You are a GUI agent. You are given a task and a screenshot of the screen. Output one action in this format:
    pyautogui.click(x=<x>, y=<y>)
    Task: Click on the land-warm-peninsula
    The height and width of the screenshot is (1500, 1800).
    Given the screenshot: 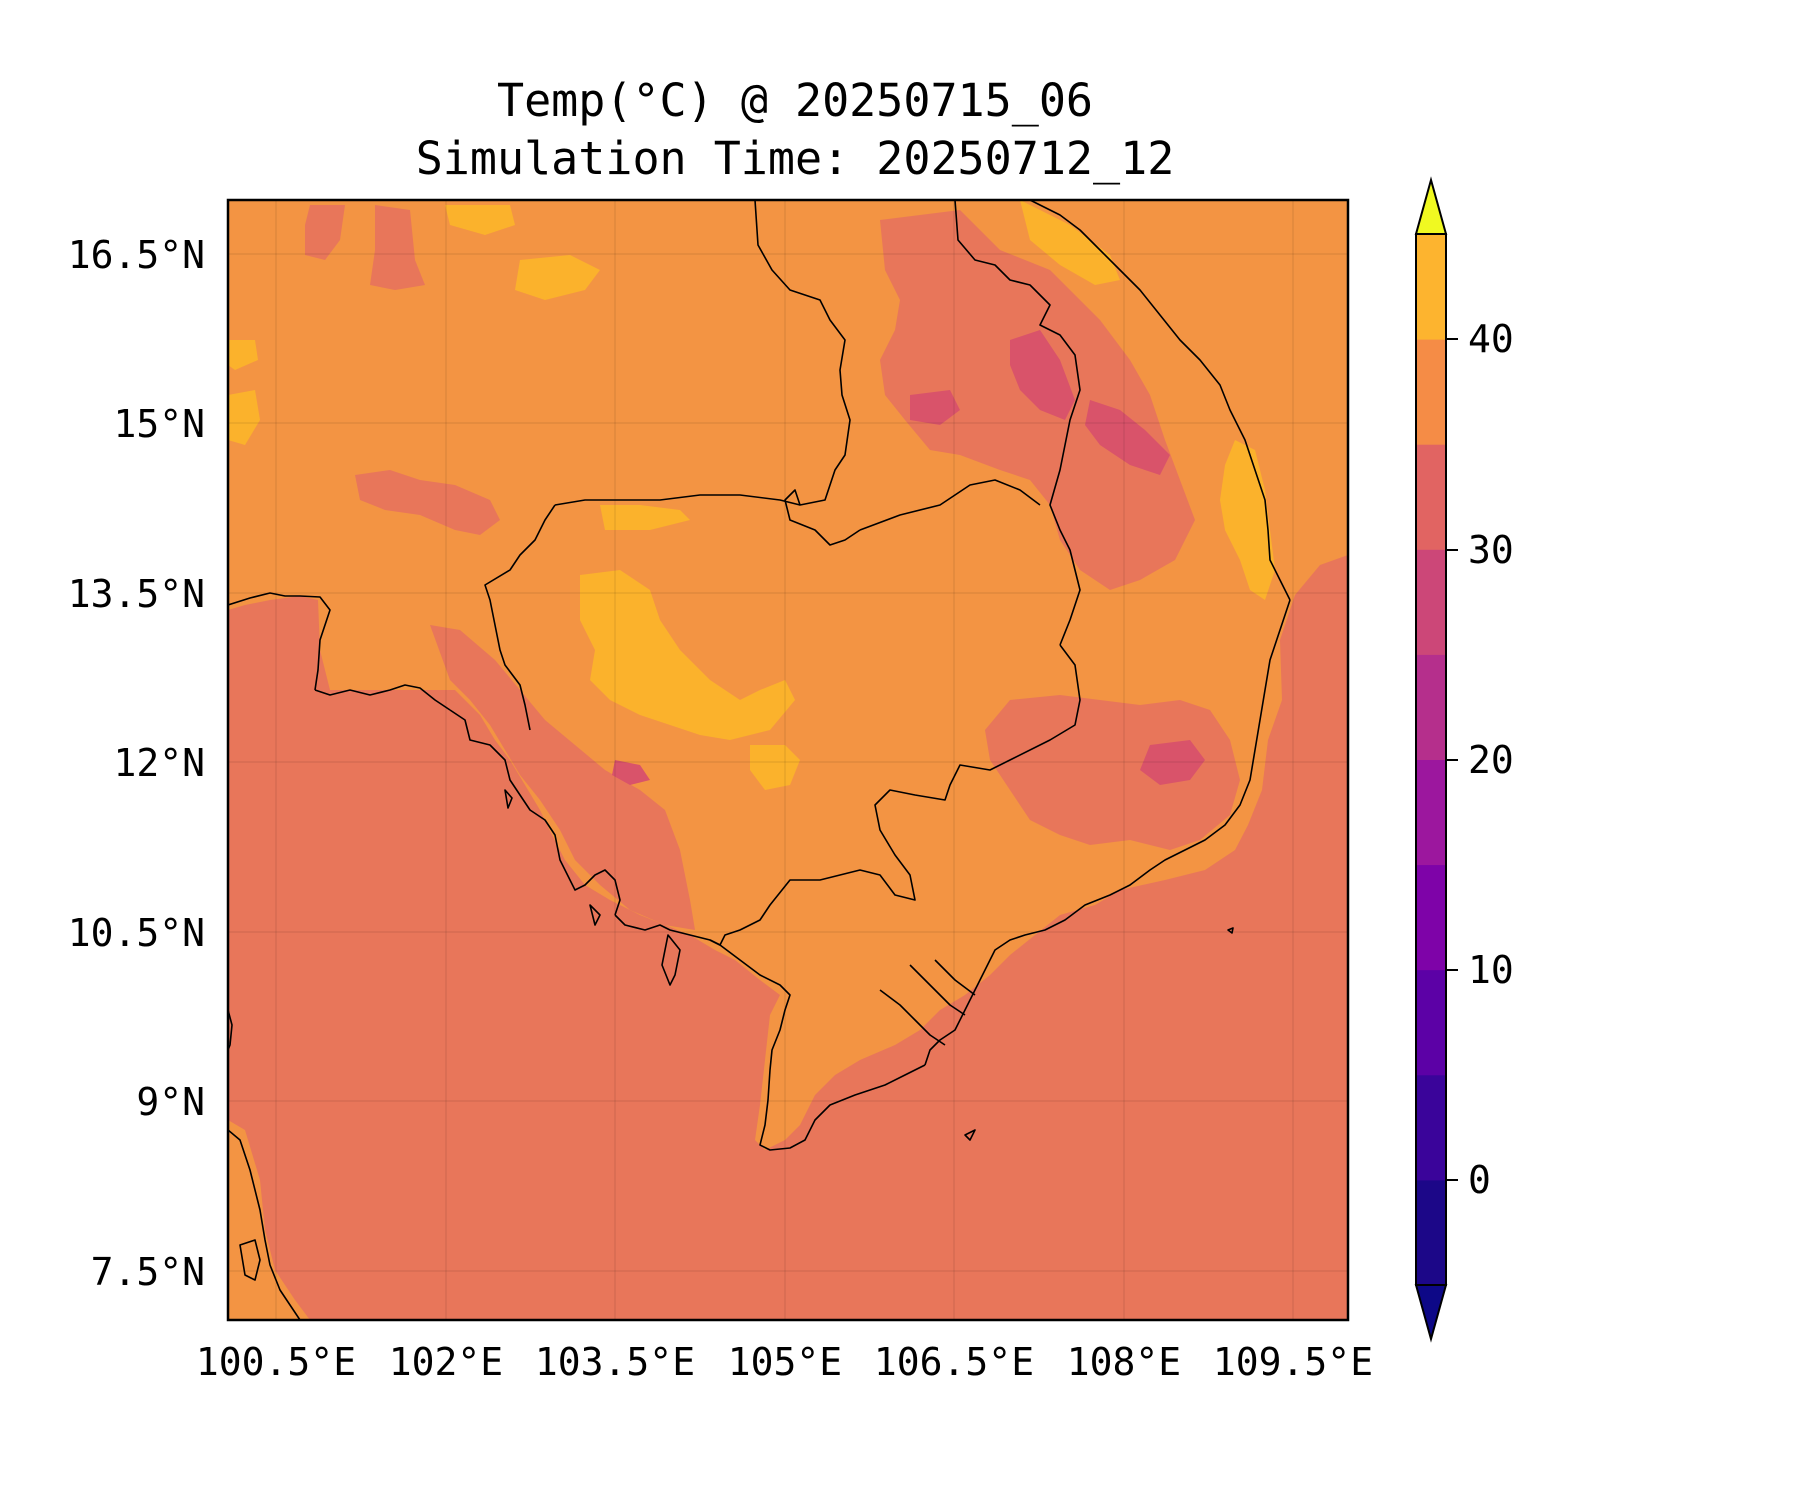 What is the action you would take?
    pyautogui.click(x=269, y=1220)
    